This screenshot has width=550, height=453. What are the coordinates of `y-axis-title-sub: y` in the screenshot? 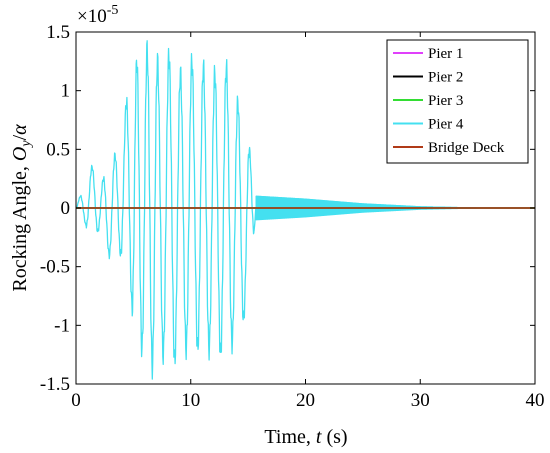 It's located at (26, 144).